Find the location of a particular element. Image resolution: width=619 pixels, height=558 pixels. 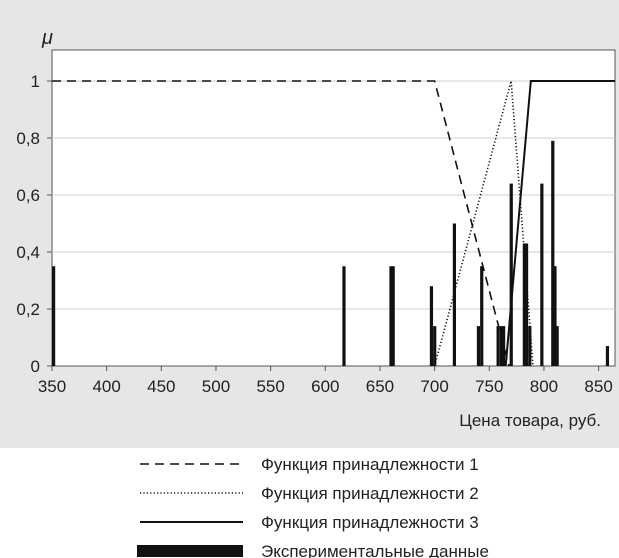

legend-label: Функция принадлежности 3 is located at coordinates (370, 522).